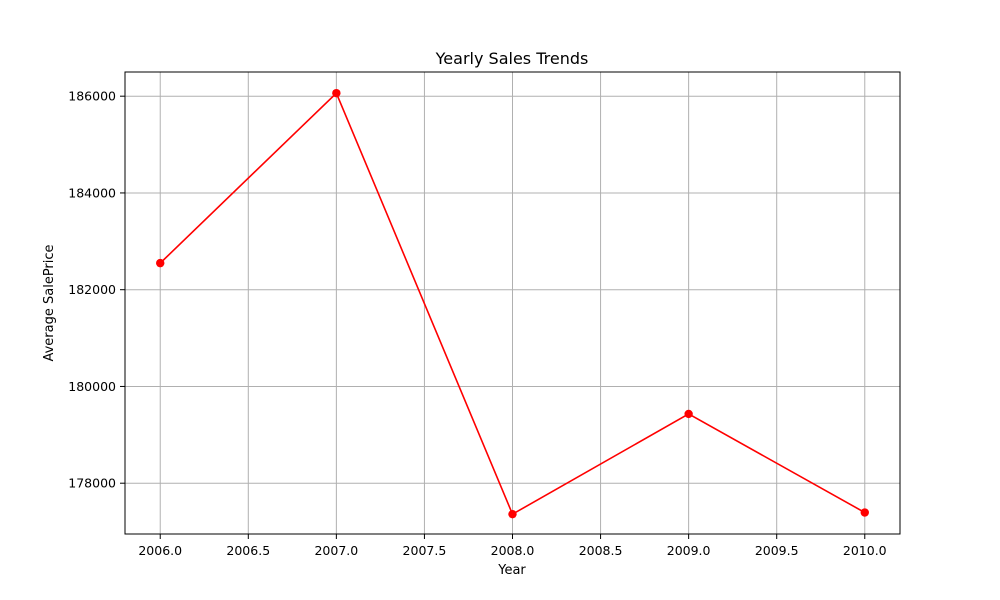  What do you see at coordinates (248, 550) in the screenshot?
I see `x-tick-label: 2006.5` at bounding box center [248, 550].